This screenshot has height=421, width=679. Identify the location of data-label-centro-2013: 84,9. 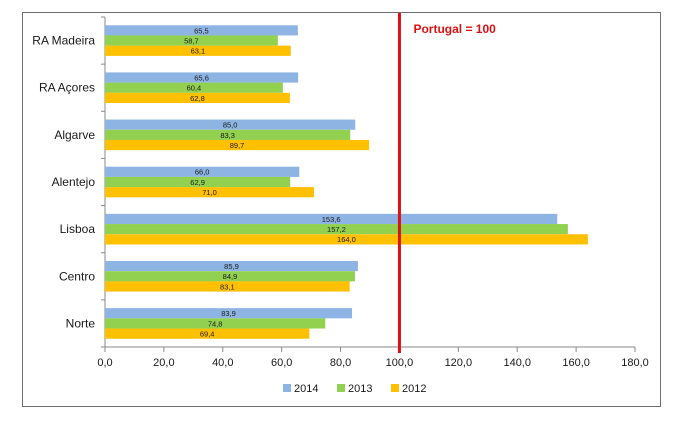
(230, 276).